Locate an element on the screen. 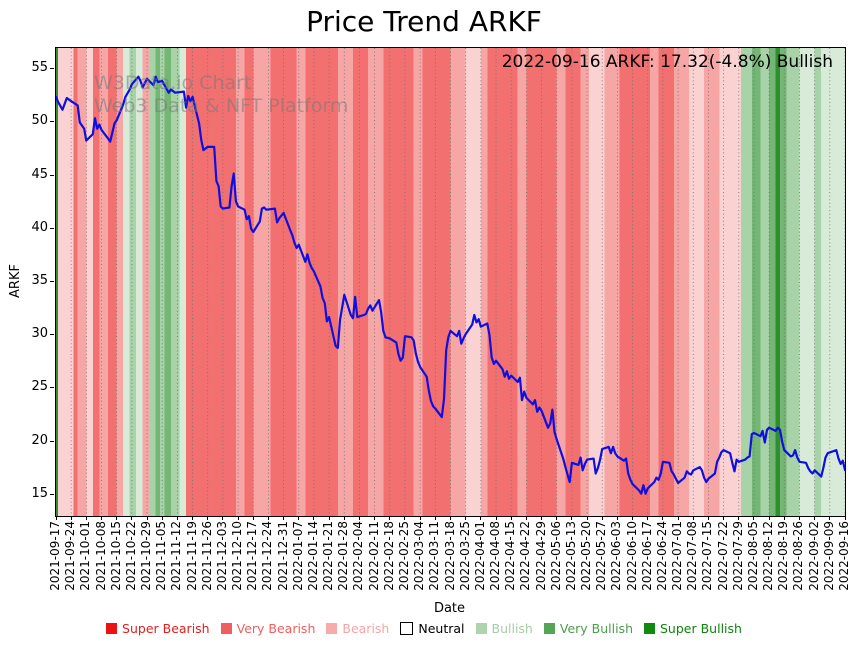  legend-item-neutral: Neutral is located at coordinates (432, 628).